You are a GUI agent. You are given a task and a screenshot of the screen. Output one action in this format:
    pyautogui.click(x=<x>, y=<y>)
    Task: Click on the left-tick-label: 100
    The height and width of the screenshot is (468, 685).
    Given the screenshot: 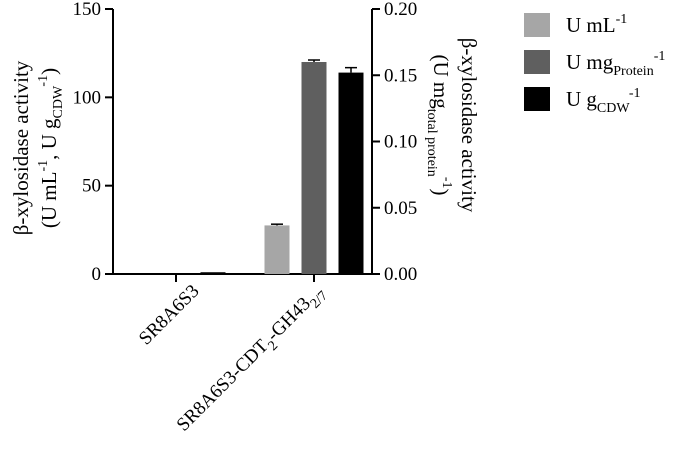 What is the action you would take?
    pyautogui.click(x=87, y=97)
    